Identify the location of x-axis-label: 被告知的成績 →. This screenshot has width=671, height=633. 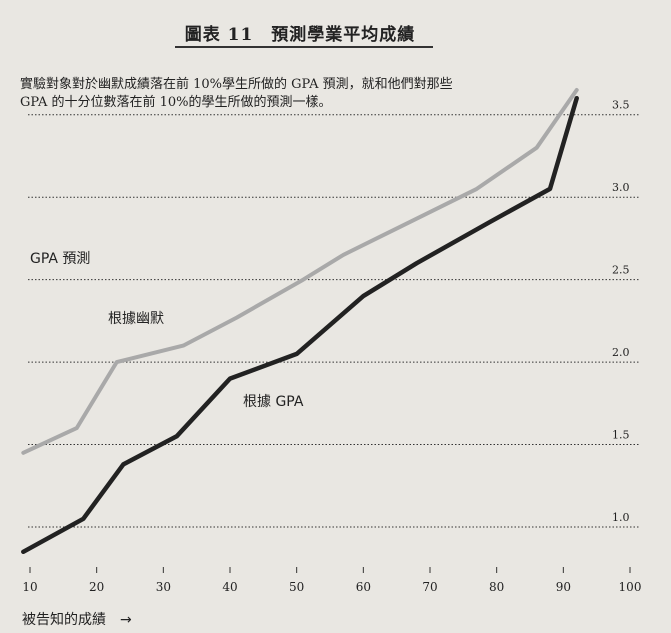
(77, 619).